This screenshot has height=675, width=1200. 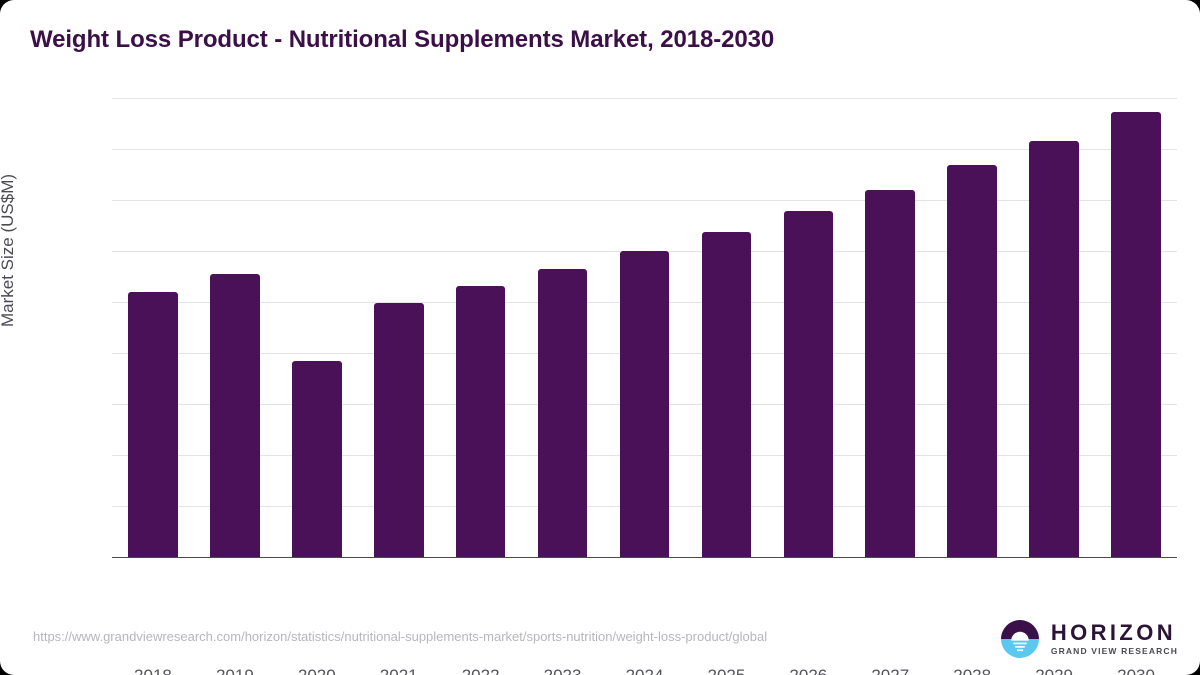 I want to click on x-axis-tick-label: 2019, so click(x=235, y=670).